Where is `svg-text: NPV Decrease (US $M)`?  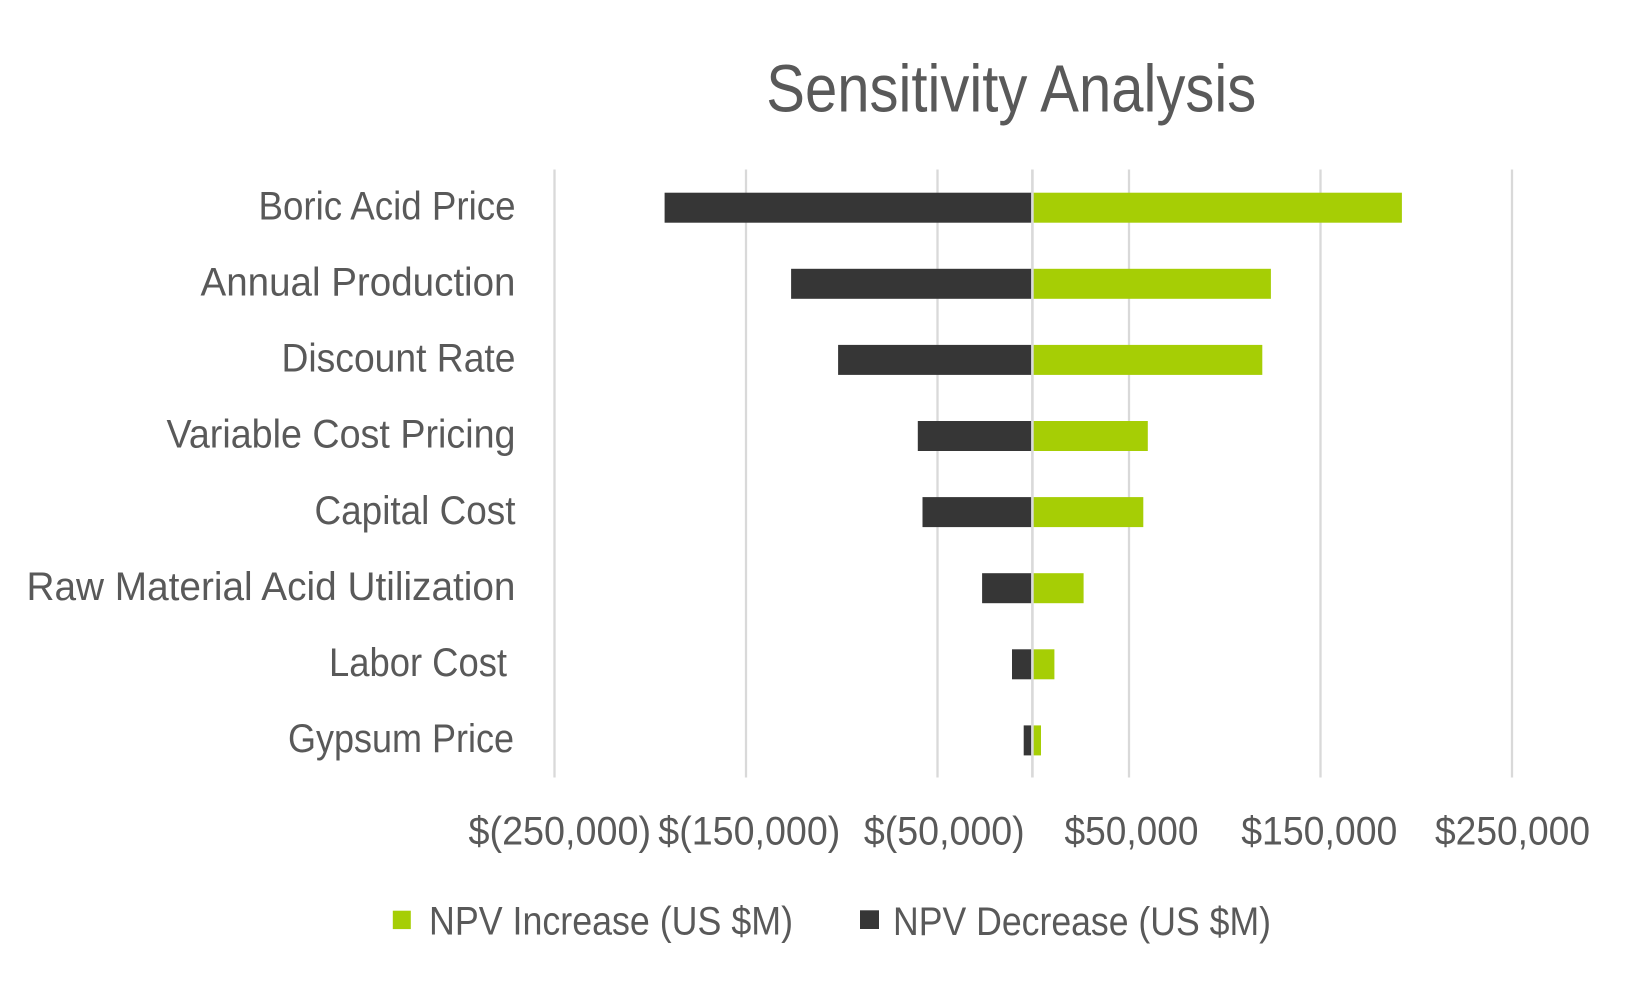
svg-text: NPV Decrease (US $M) is located at coordinates (1082, 922).